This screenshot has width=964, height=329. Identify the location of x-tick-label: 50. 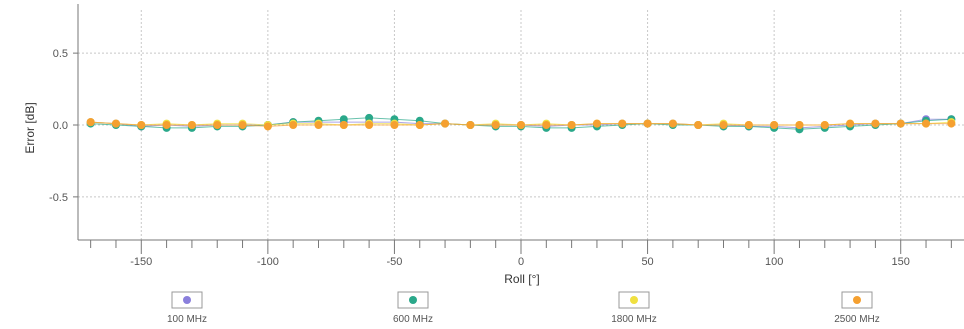
(647, 262).